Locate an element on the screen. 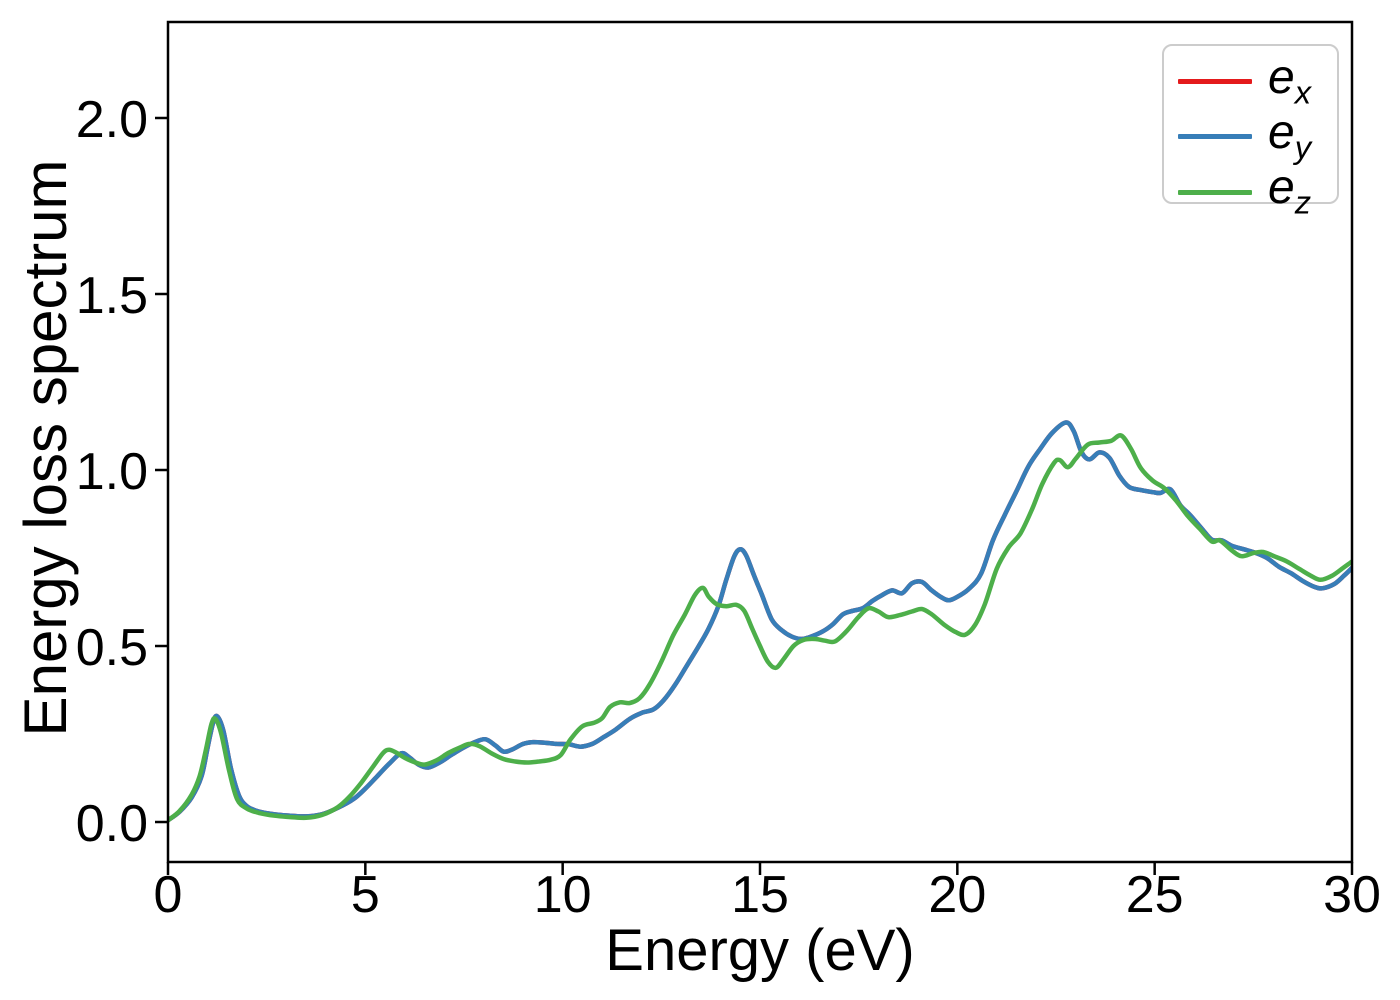  legend-line-swatch-ez is located at coordinates (1215, 192).